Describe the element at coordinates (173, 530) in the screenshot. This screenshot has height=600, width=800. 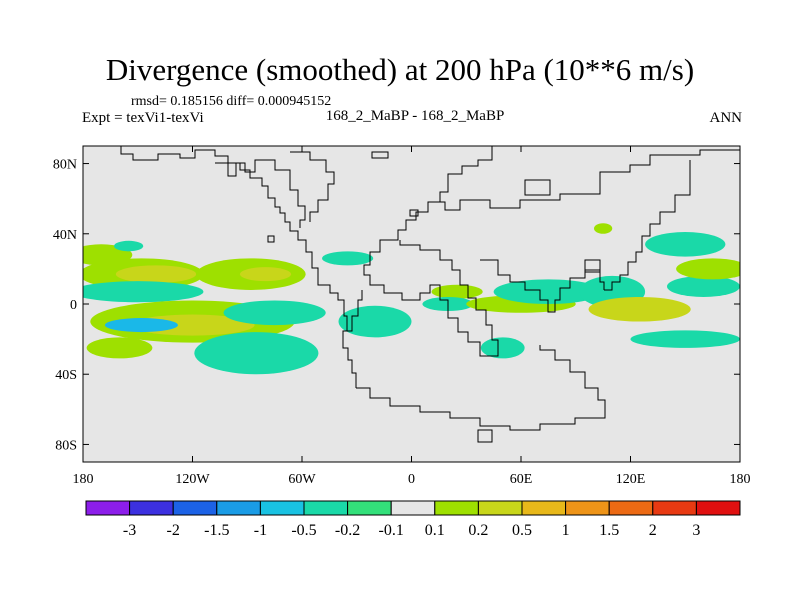
I see `colorbar-label-1: -2` at that location.